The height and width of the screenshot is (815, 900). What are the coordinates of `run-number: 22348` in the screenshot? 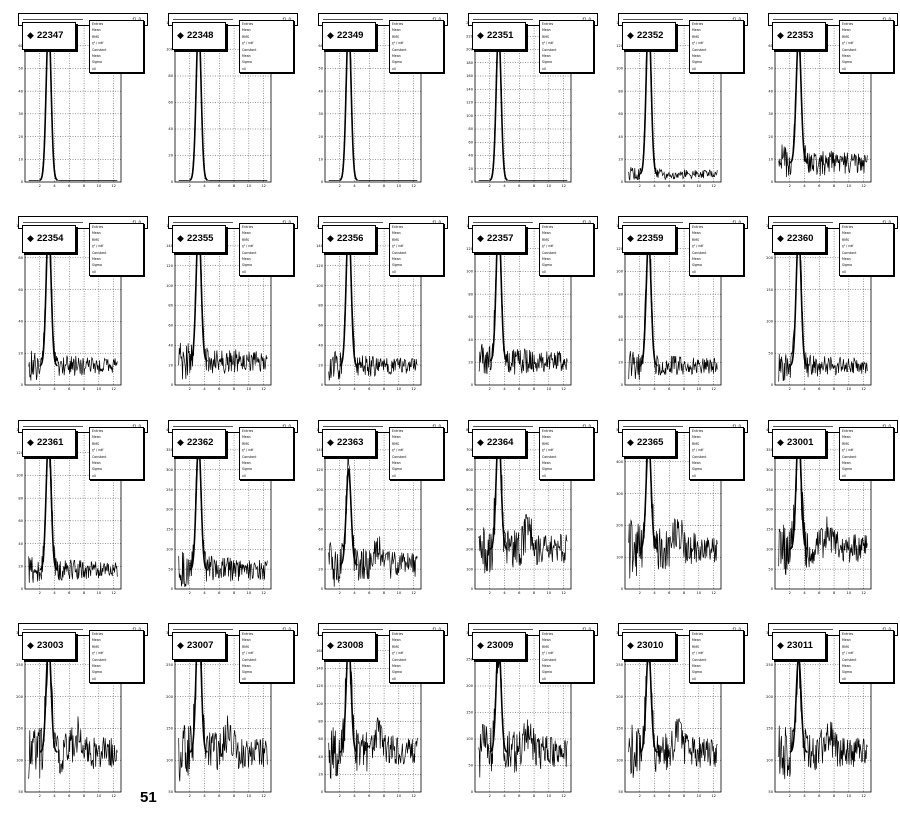 It's located at (200, 35).